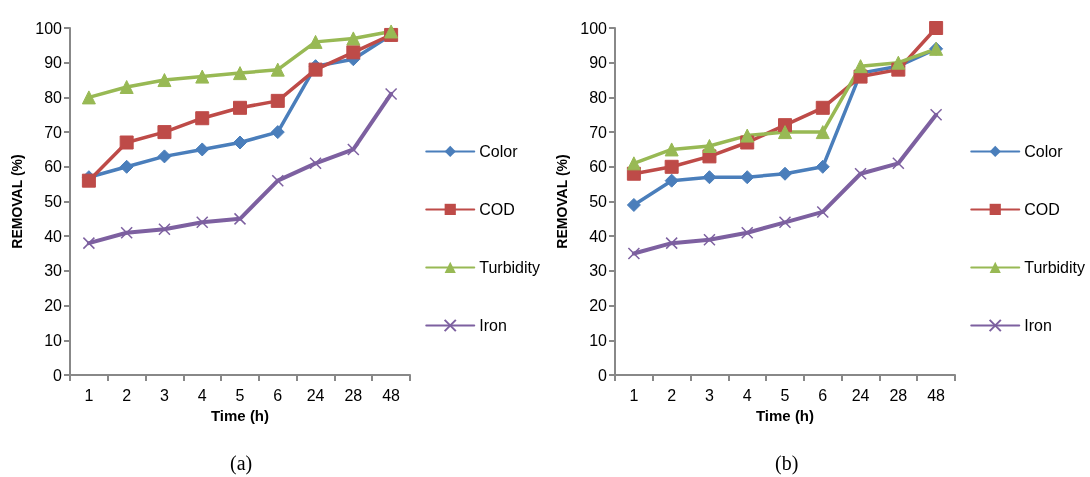 Image resolution: width=1090 pixels, height=477 pixels. I want to click on text: (b), so click(787, 463).